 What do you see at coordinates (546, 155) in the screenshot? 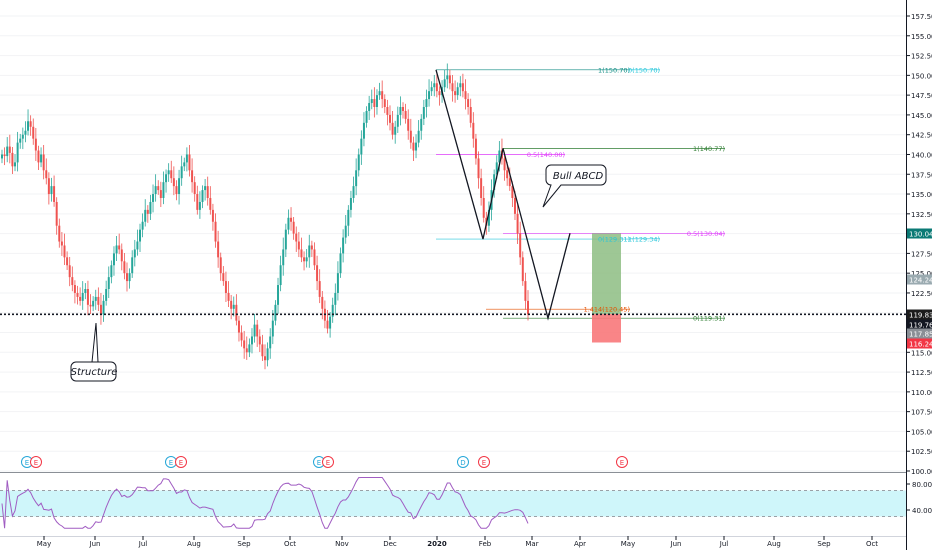
I see `fib-level-label: 0.5(140.00)` at bounding box center [546, 155].